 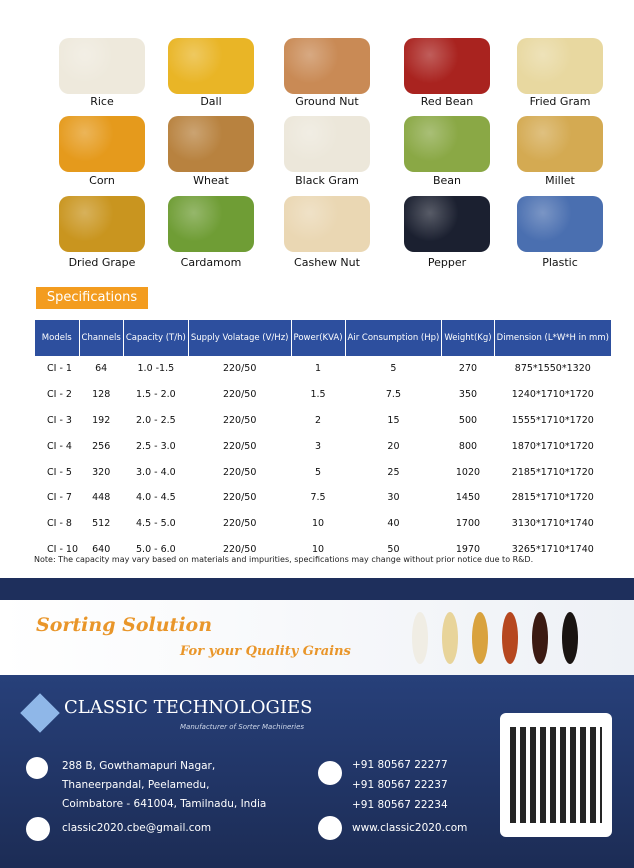 What do you see at coordinates (156, 472) in the screenshot?
I see `table-cell: 3.0 - 4.0` at bounding box center [156, 472].